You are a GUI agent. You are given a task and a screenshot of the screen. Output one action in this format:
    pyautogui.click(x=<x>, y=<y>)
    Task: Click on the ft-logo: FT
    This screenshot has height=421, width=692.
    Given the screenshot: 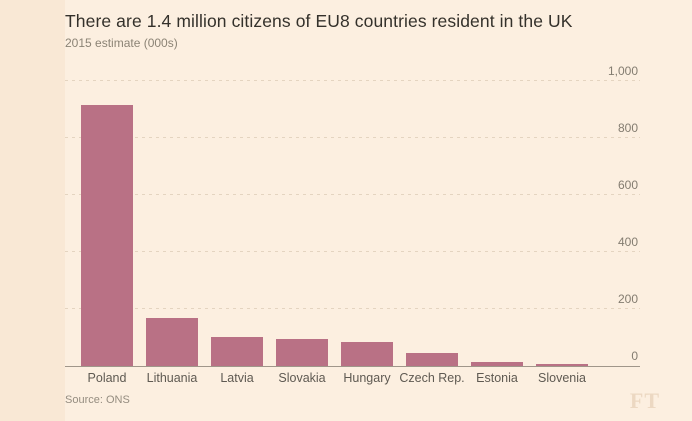 What is the action you would take?
    pyautogui.click(x=644, y=400)
    